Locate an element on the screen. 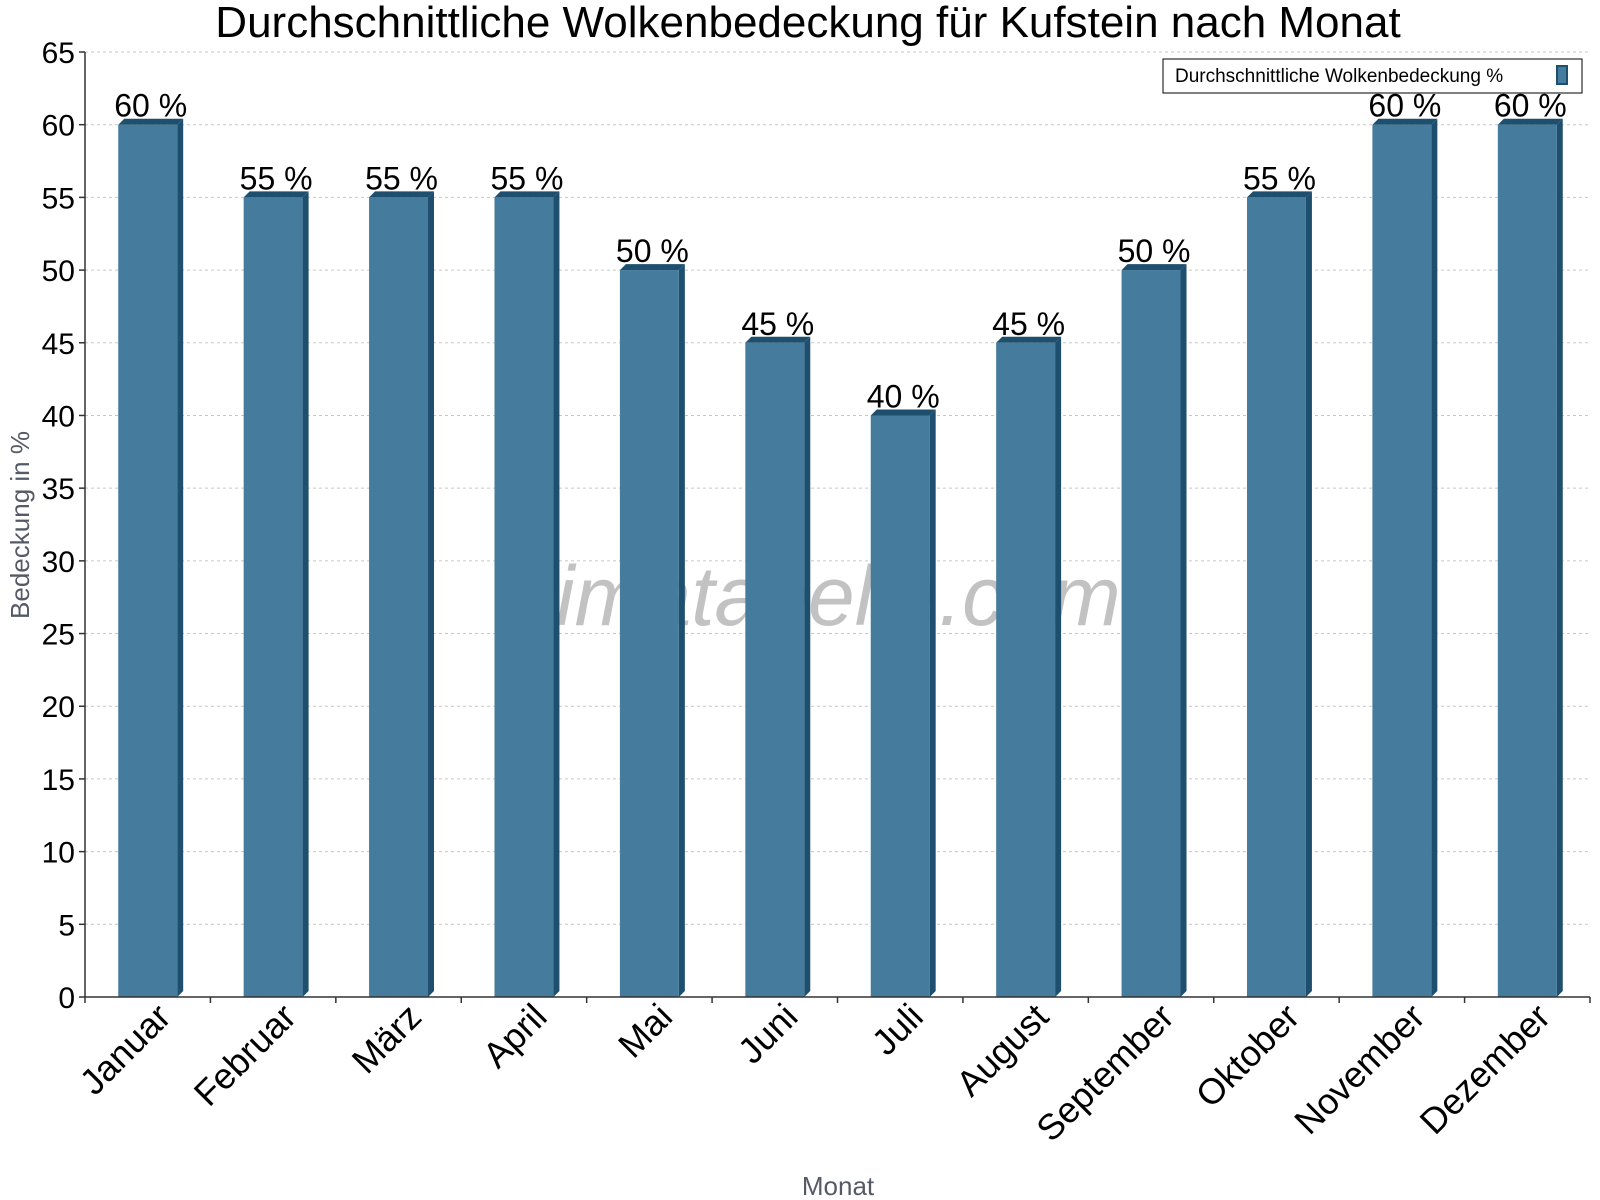  bar-januar is located at coordinates (151, 557).